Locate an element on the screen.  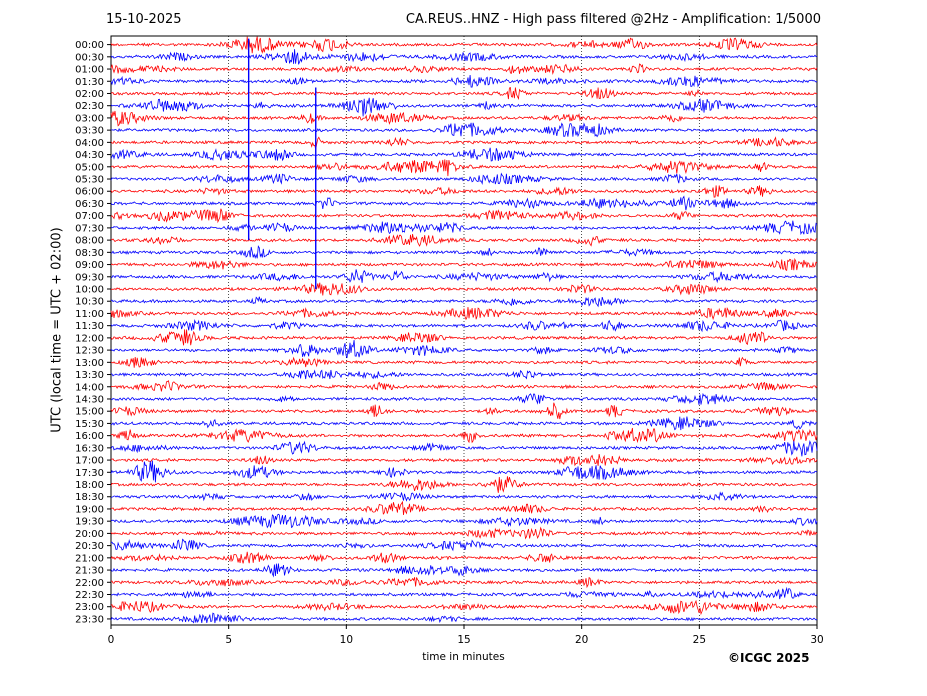
y-tick-label: 20:30 is located at coordinates (89, 546).